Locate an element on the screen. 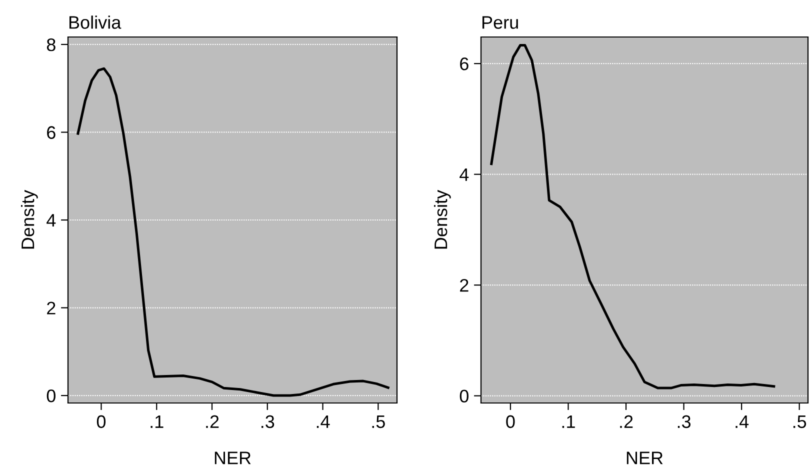  chart-title: Bolivia is located at coordinates (95, 22).